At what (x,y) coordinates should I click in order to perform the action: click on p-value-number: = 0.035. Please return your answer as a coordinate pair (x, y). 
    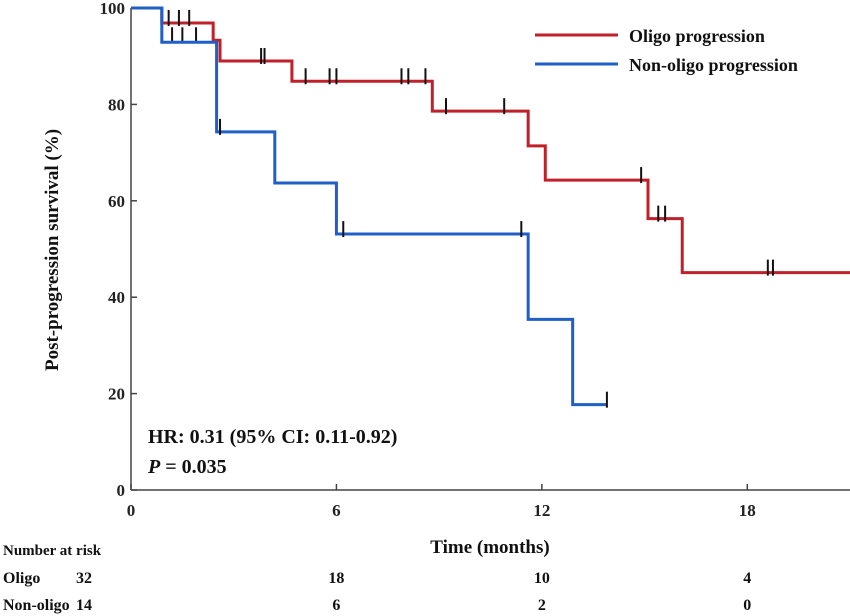
    Looking at the image, I should click on (193, 467).